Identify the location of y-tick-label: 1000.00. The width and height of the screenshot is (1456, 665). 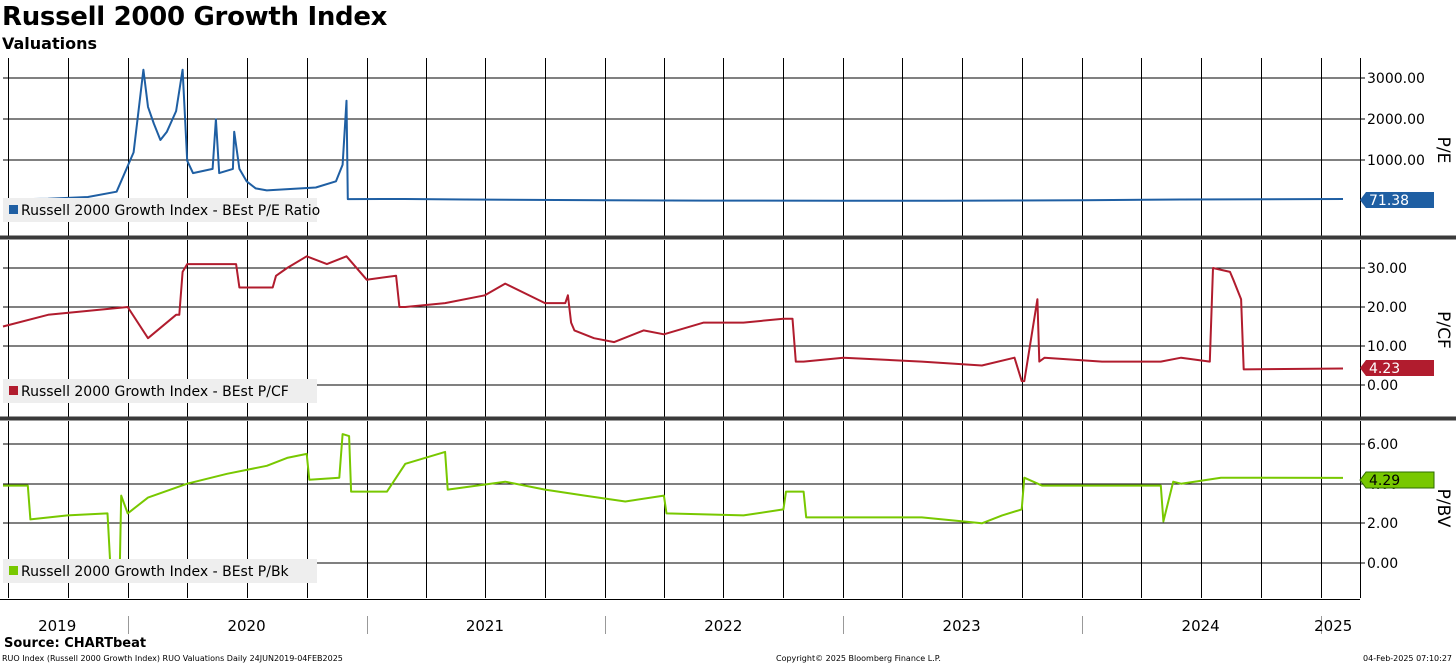
(1396, 161).